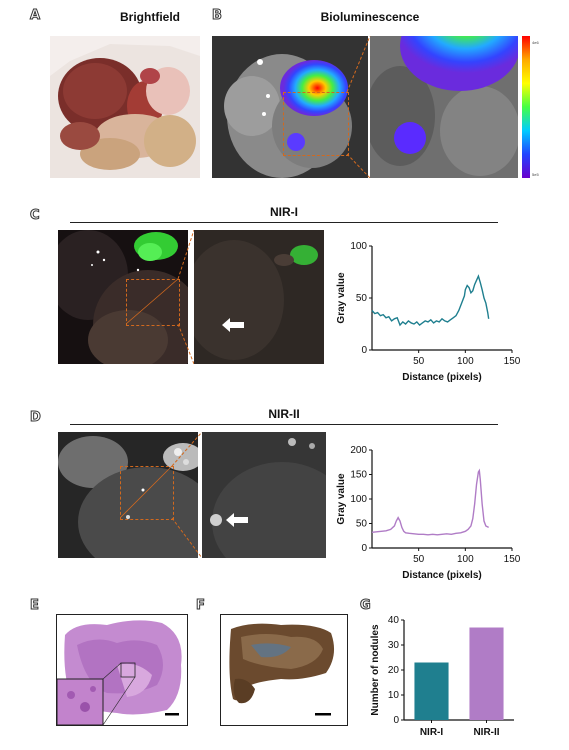 Image resolution: width=569 pixels, height=750 pixels. I want to click on panel-label-g: G, so click(366, 606).